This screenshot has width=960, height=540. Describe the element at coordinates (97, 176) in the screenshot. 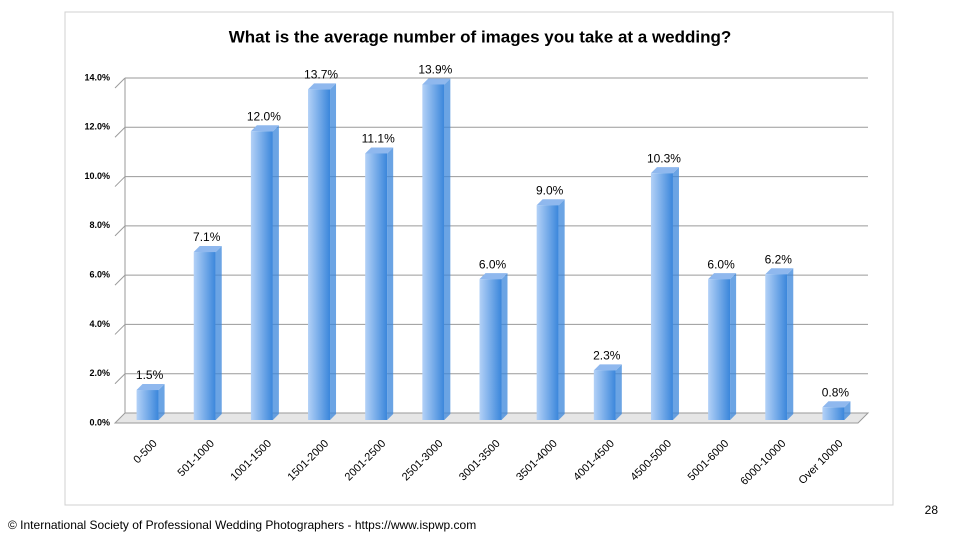

I see `y-tick-label: 10.0%` at that location.